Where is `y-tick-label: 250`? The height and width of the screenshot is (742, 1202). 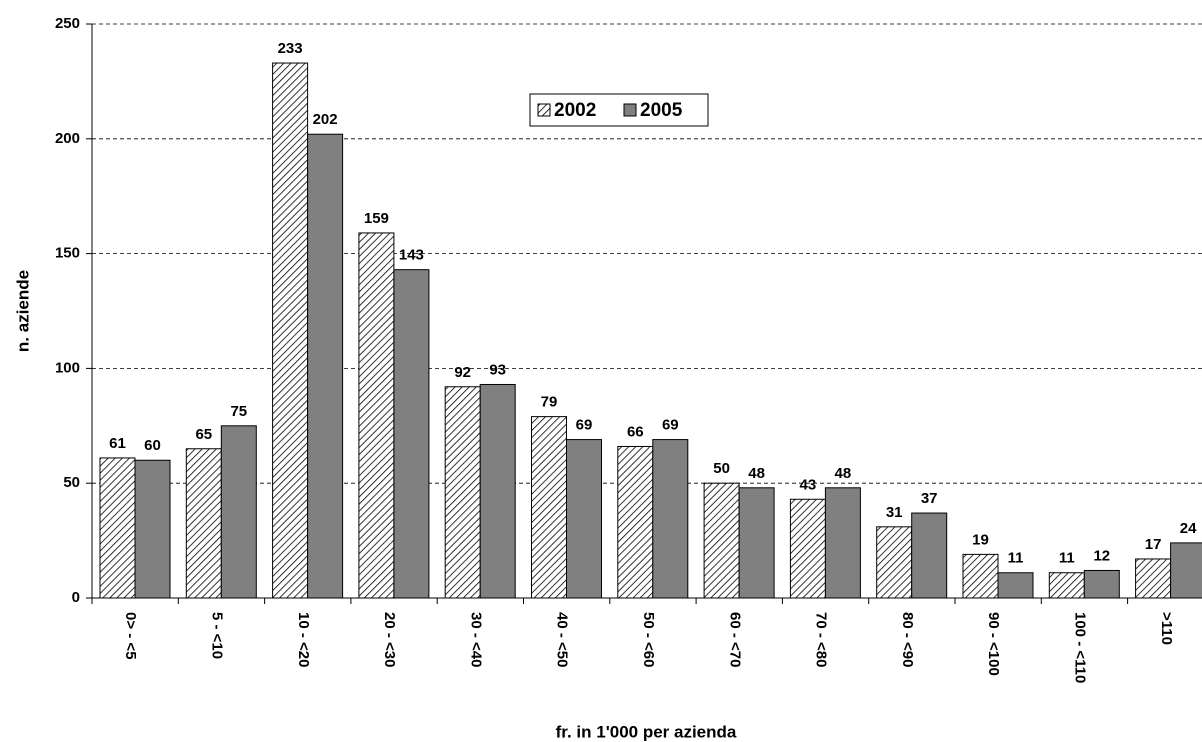
y-tick-label: 250 is located at coordinates (67, 23).